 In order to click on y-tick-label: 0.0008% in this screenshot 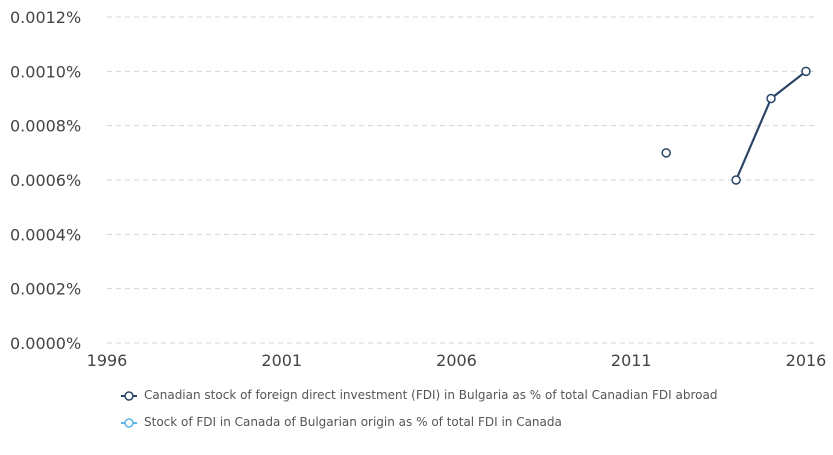, I will do `click(45, 126)`.